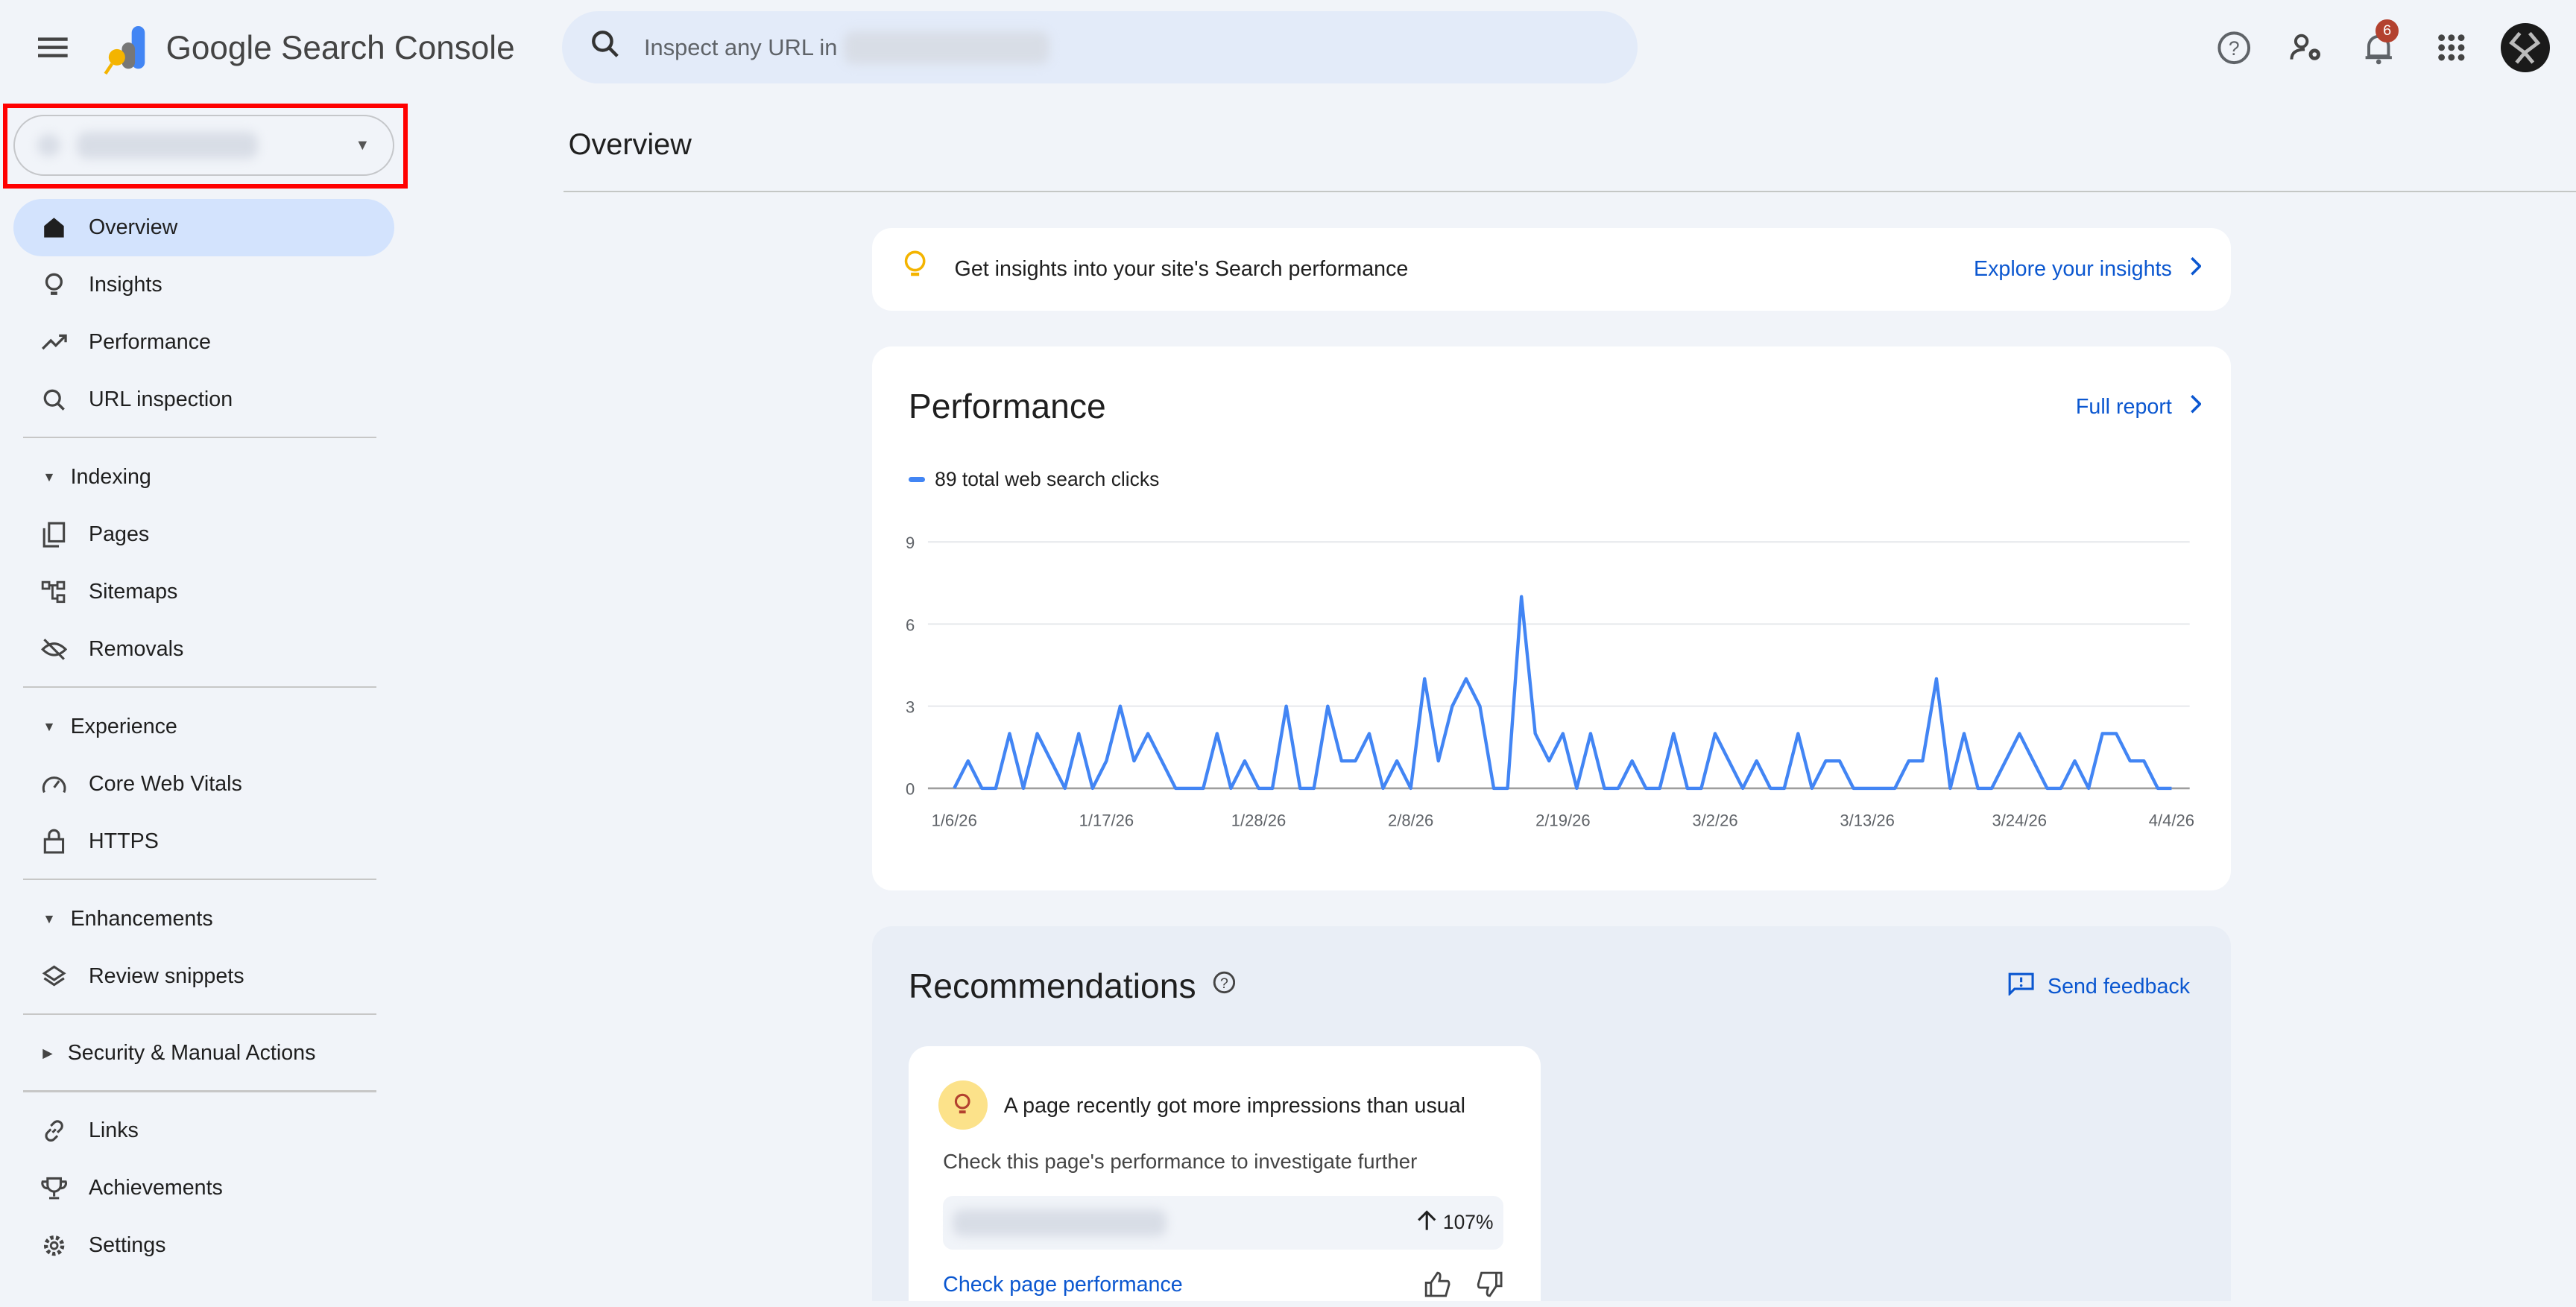 The width and height of the screenshot is (2576, 1307). What do you see at coordinates (167, 145) in the screenshot?
I see `blurred-property-name` at bounding box center [167, 145].